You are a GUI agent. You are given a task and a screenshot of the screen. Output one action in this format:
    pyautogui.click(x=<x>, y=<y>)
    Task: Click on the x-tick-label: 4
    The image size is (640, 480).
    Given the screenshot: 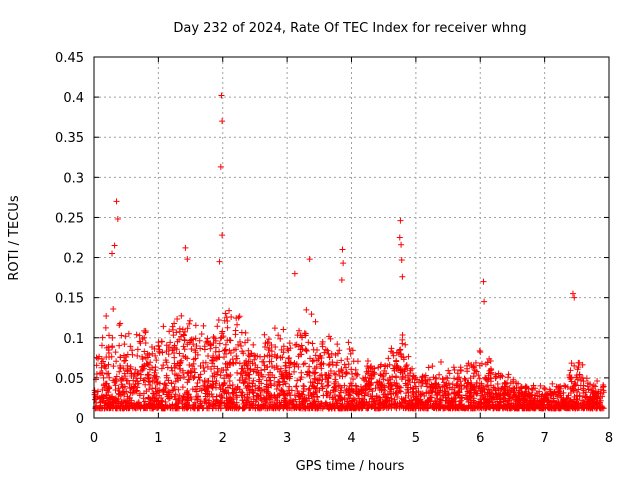 What is the action you would take?
    pyautogui.click(x=351, y=438)
    